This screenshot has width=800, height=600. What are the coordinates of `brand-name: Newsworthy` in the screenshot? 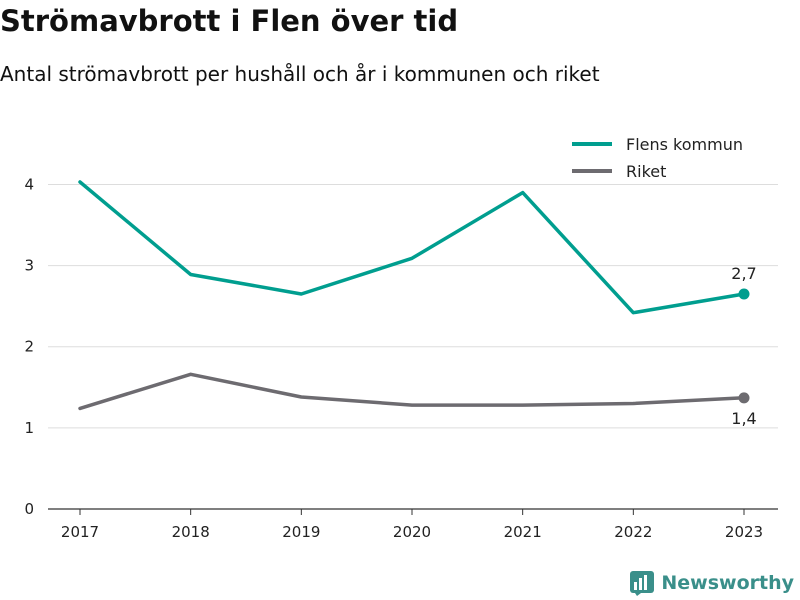 It's located at (727, 583).